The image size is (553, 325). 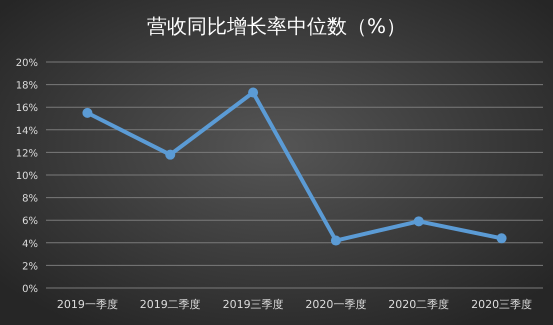 I want to click on y-tick-label: 6%, so click(x=30, y=222).